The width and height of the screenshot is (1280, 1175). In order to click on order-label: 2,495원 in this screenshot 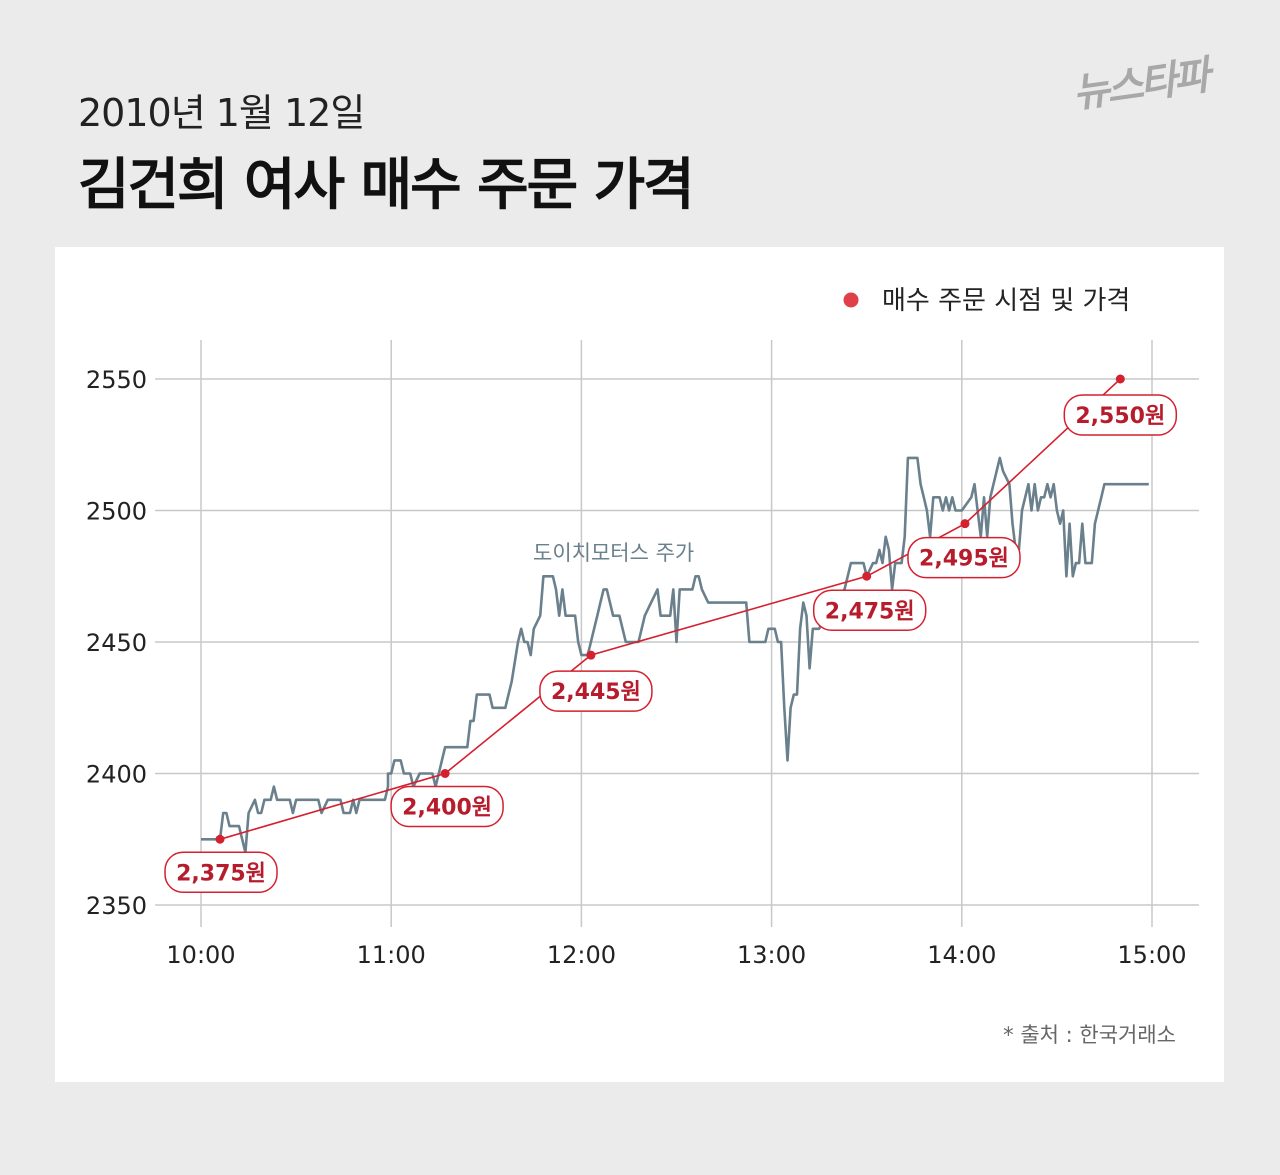, I will do `click(964, 559)`.